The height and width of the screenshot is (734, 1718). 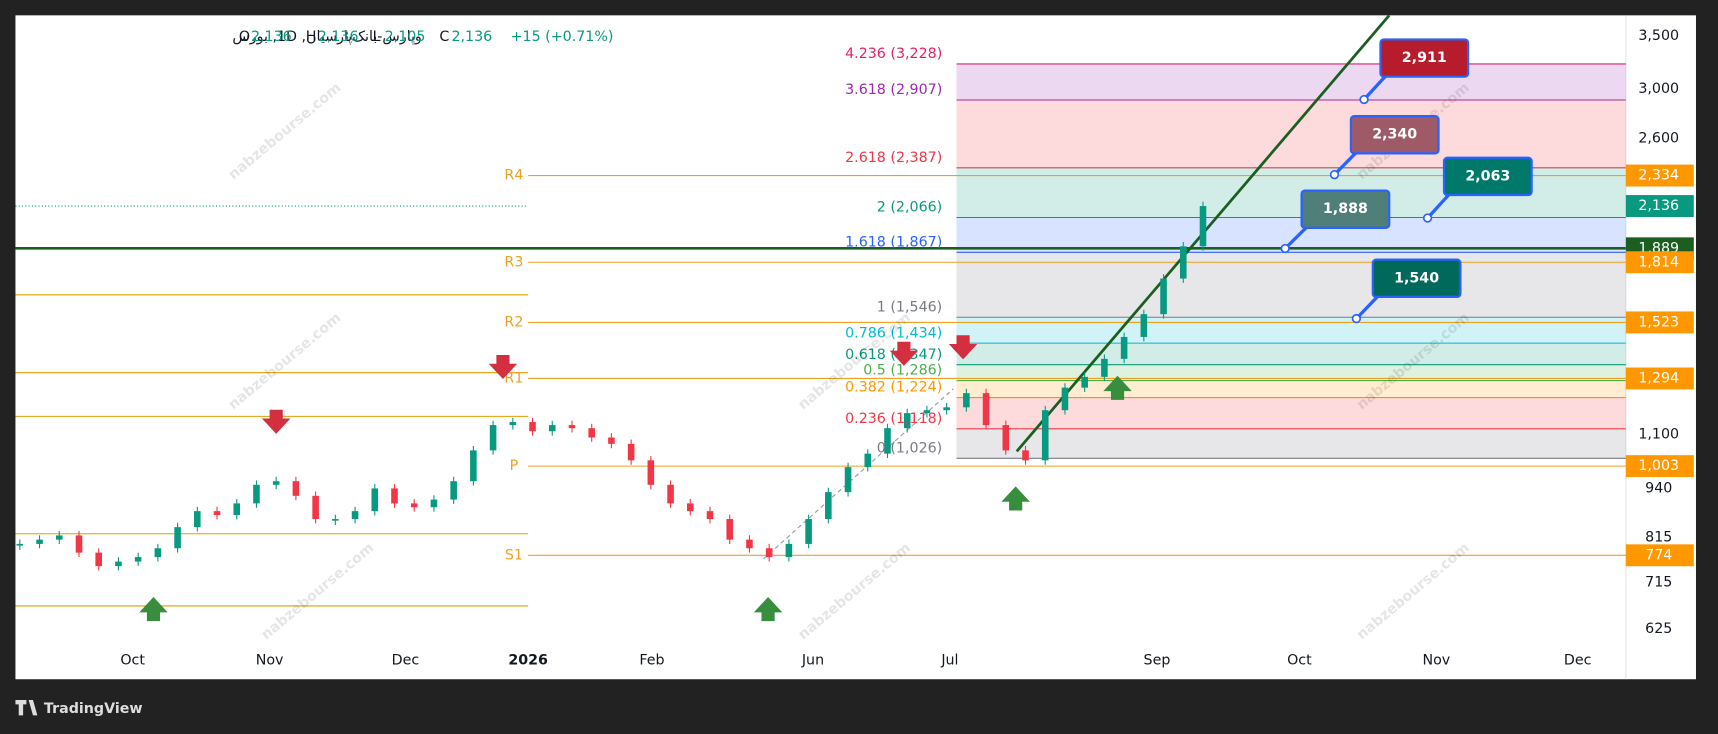 I want to click on callout-label: 2,340, so click(x=1394, y=135).